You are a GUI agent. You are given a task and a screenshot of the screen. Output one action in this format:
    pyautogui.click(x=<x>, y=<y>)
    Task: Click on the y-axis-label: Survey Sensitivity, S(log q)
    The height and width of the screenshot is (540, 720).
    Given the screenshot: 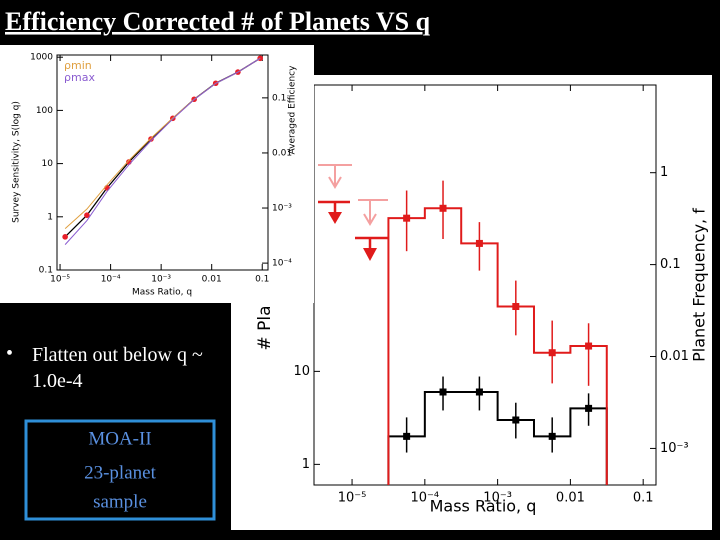 What is the action you would take?
    pyautogui.click(x=17, y=162)
    